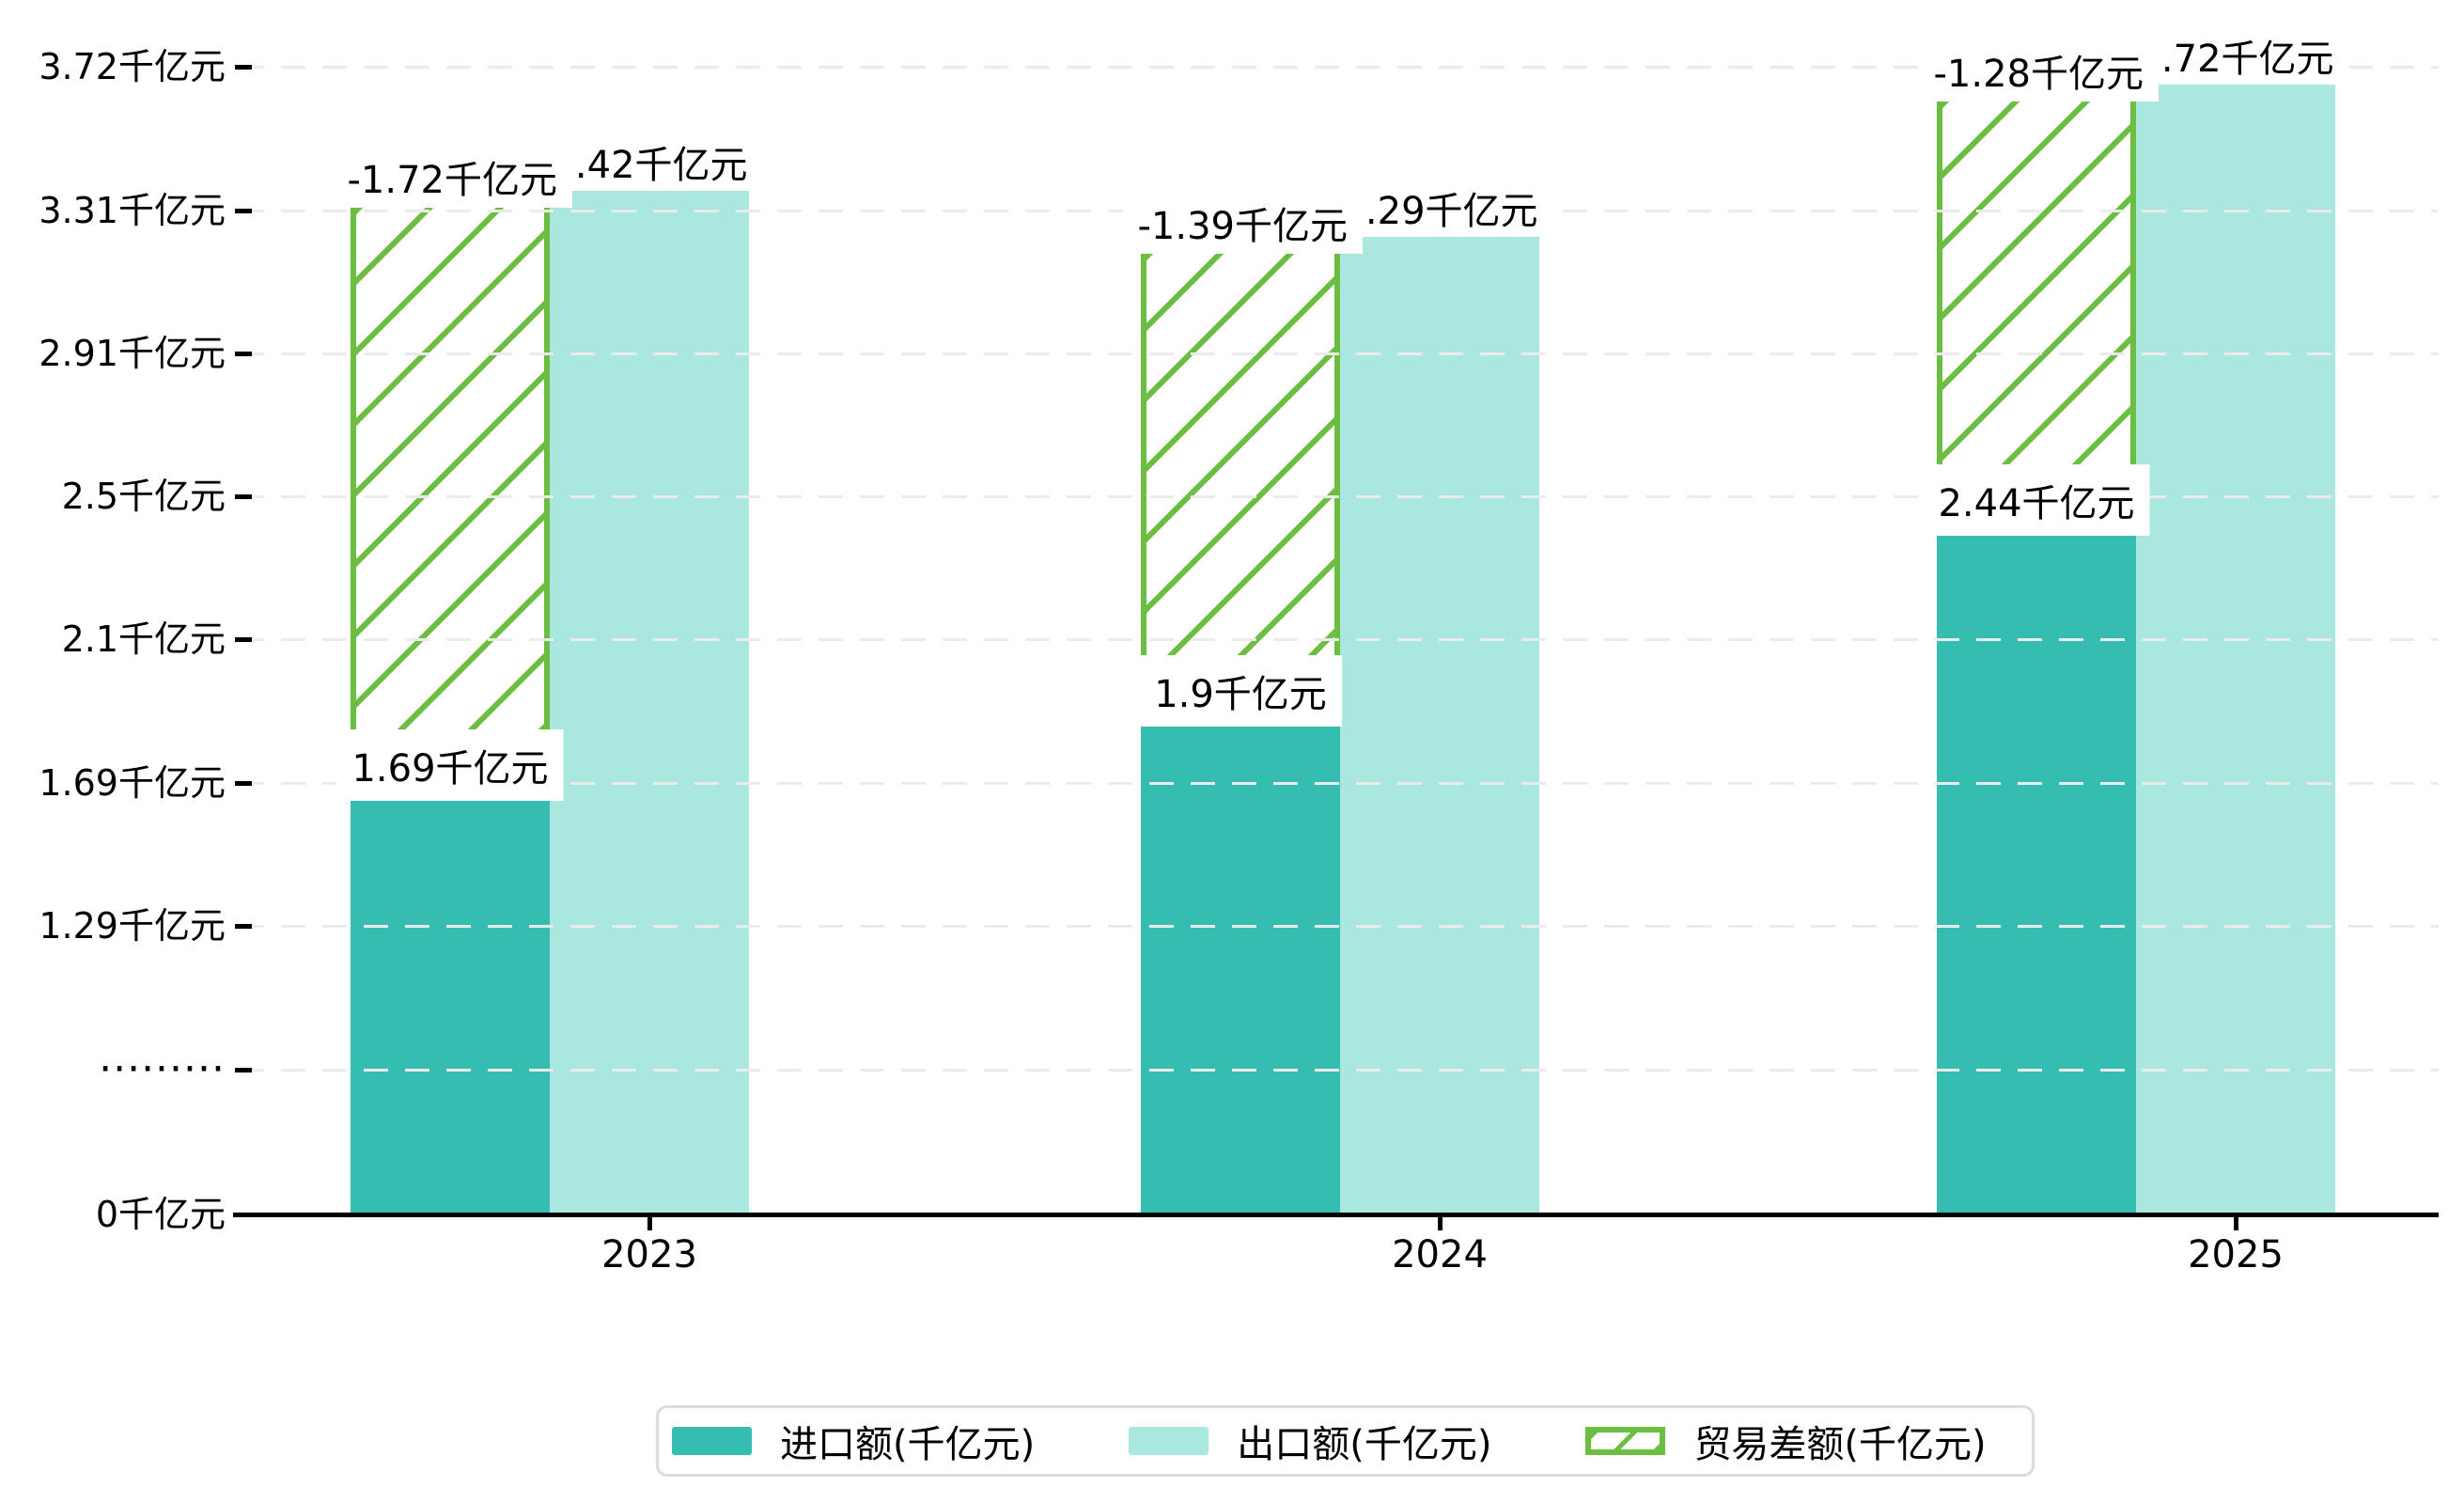 The image size is (2464, 1503). I want to click on legend-item-export: 出口额(千亿元), so click(1310, 1441).